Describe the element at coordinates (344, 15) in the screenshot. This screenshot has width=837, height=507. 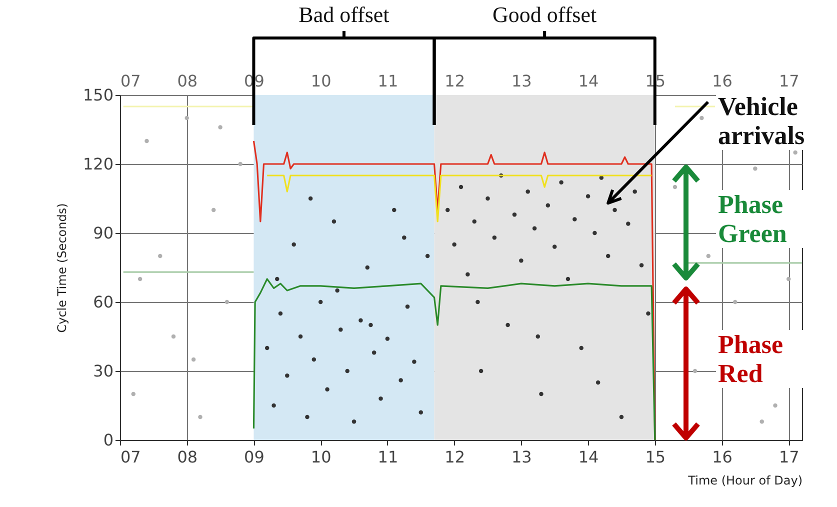
I see `text: Bad offset` at that location.